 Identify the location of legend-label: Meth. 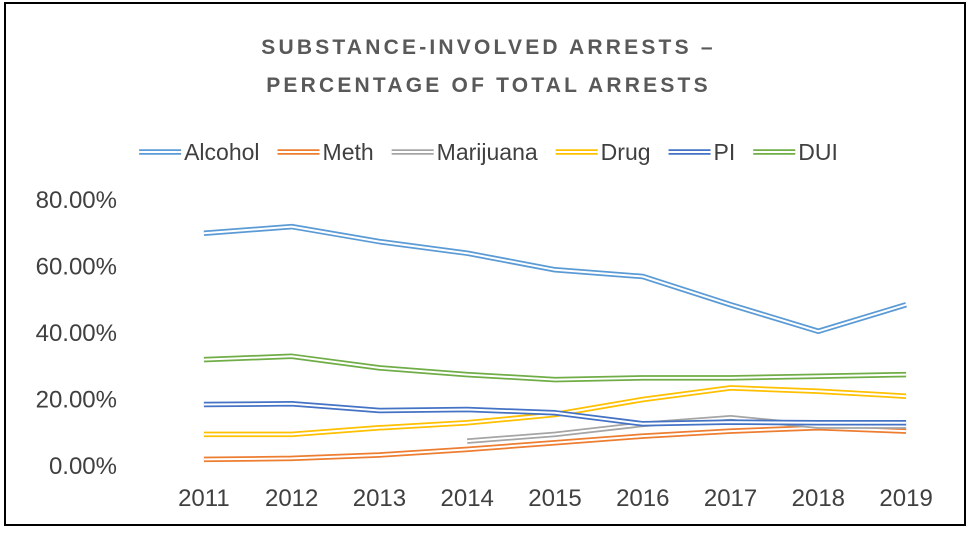
(348, 152).